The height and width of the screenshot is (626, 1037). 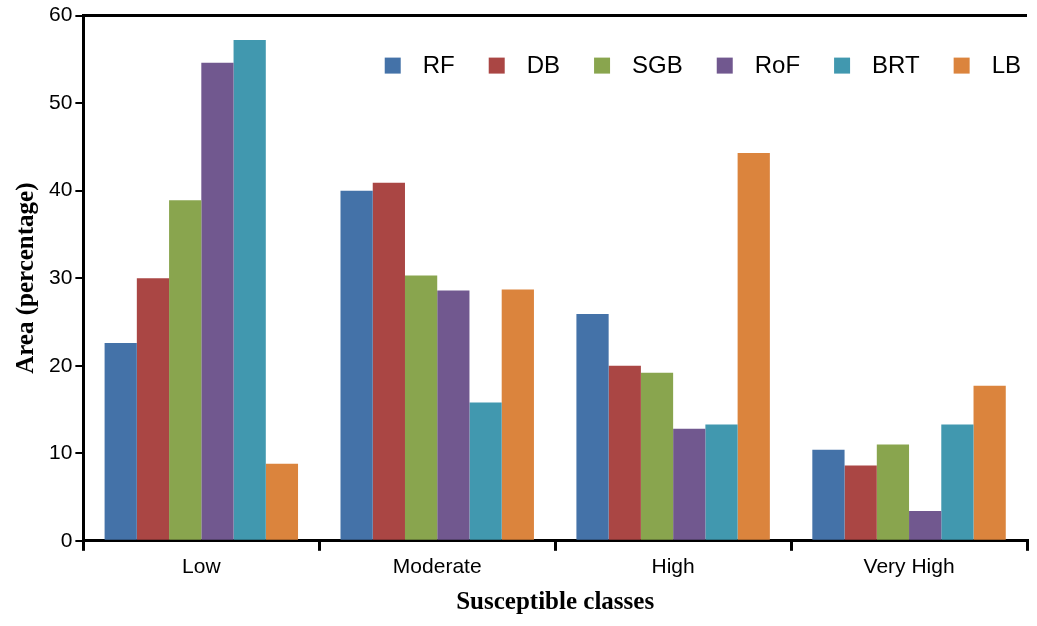 What do you see at coordinates (438, 65) in the screenshot?
I see `legend-label: RF` at bounding box center [438, 65].